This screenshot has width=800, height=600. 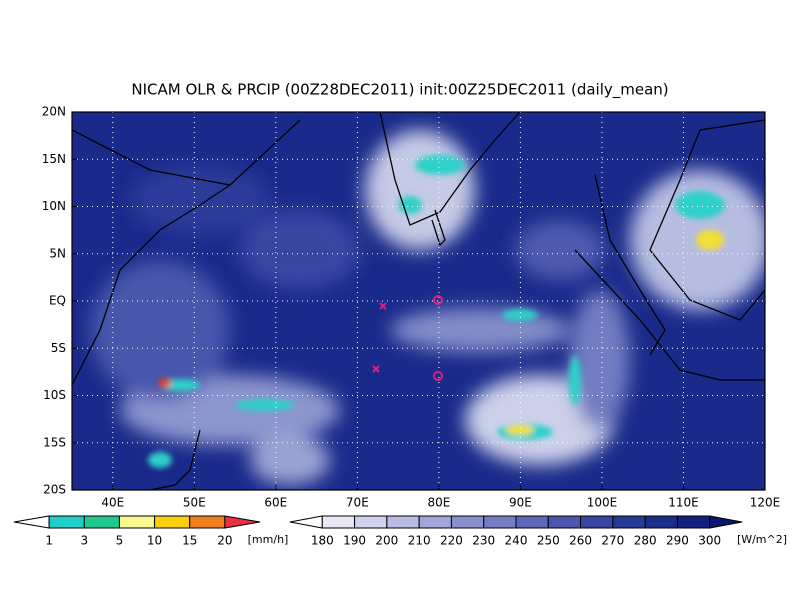 What do you see at coordinates (84, 541) in the screenshot?
I see `legend-label: 3` at bounding box center [84, 541].